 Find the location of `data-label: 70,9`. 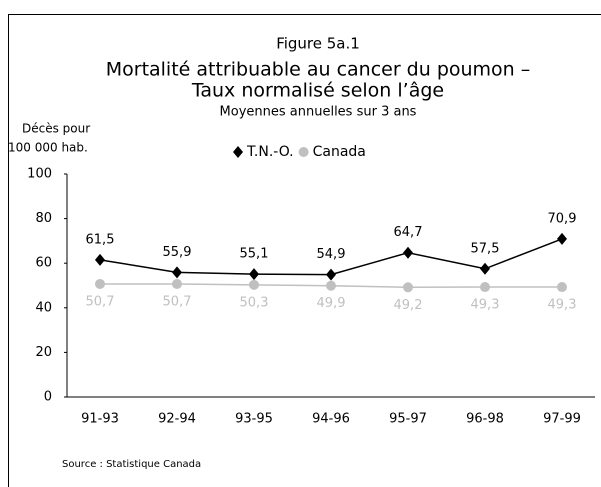

data-label: 70,9 is located at coordinates (562, 218).